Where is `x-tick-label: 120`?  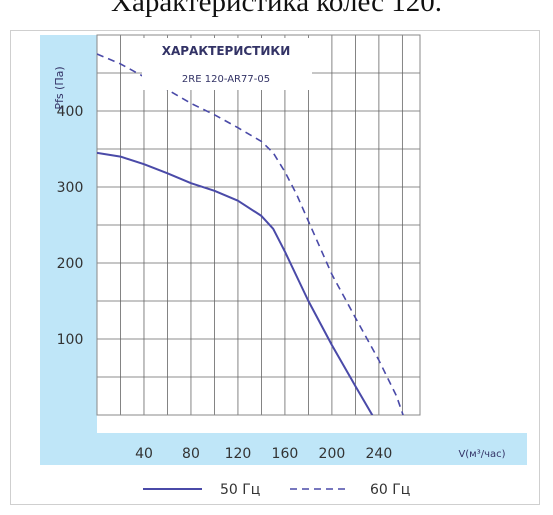
x-tick-label: 120 is located at coordinates (238, 454).